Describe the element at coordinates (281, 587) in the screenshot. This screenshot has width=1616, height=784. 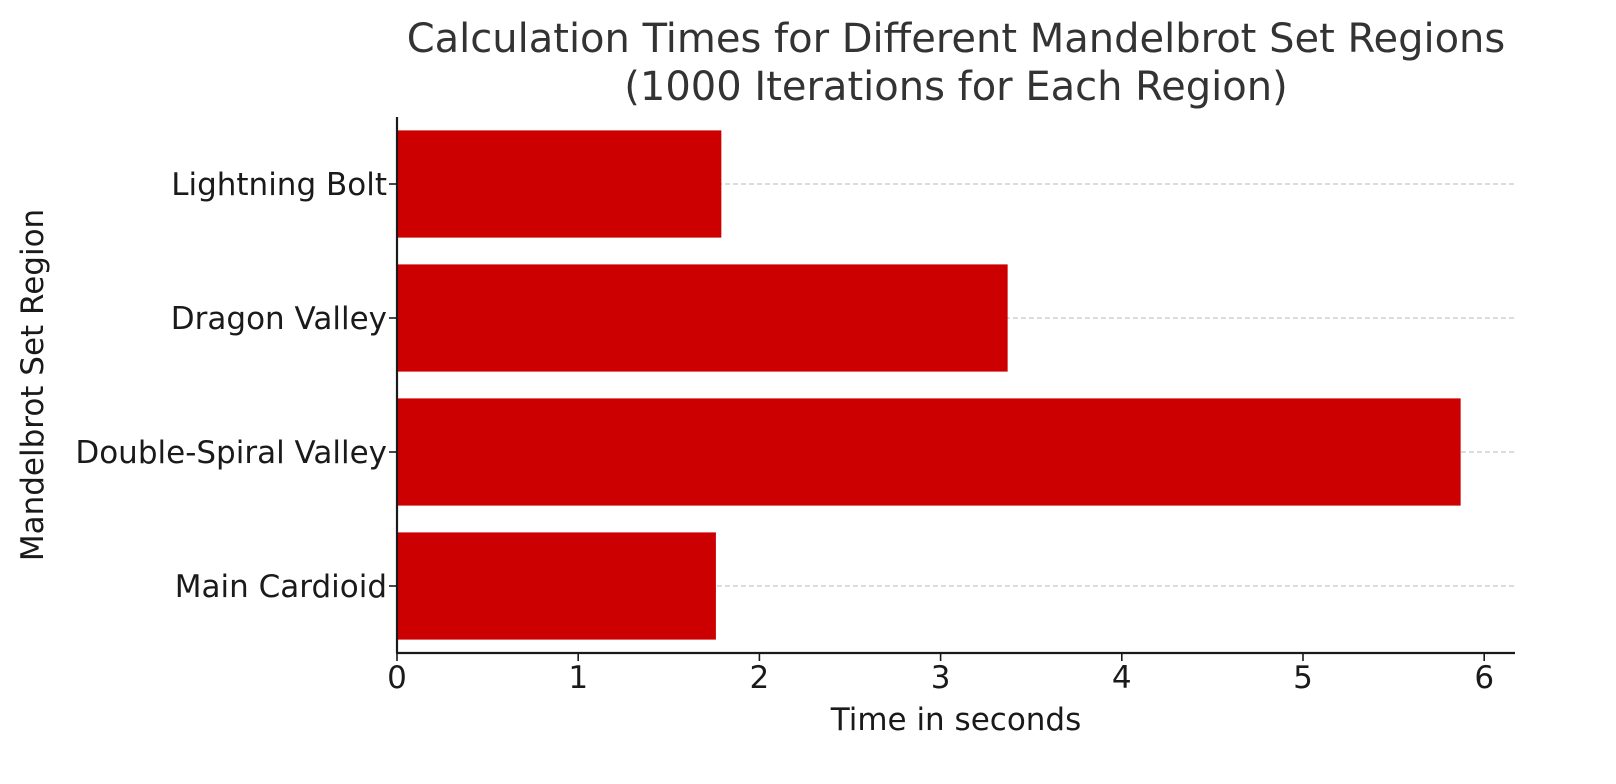
I see `y-tick-label: Main Cardioid` at that location.